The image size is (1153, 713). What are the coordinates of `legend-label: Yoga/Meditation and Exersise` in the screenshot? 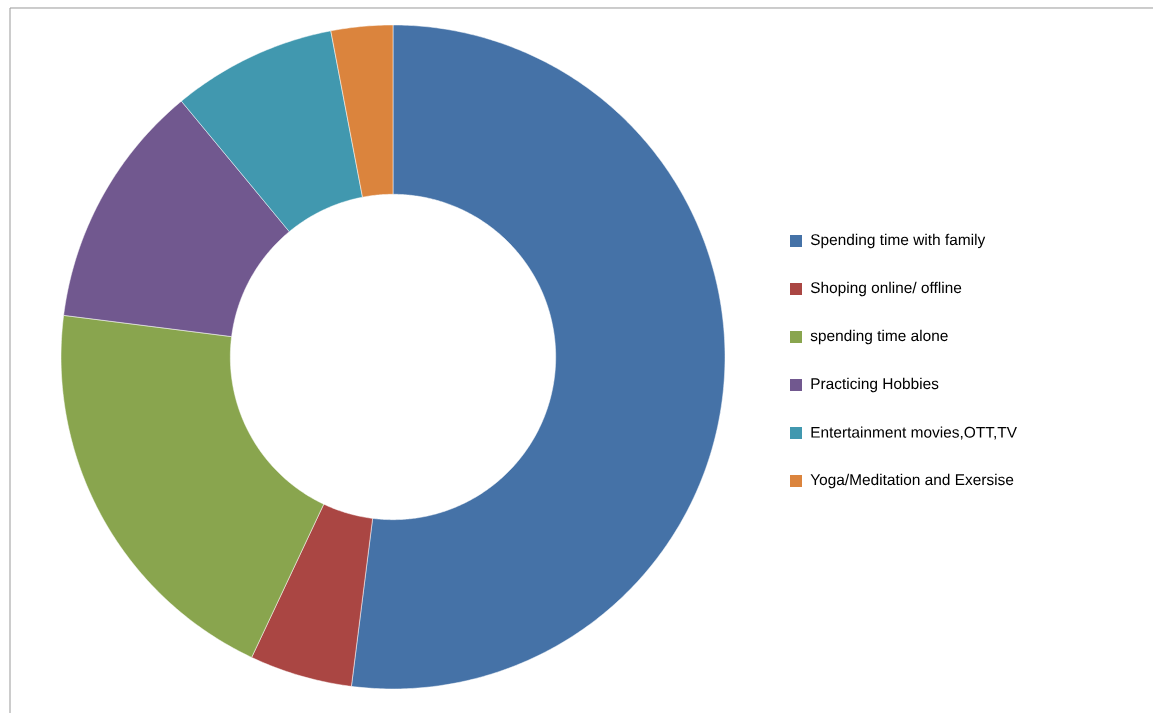 It's located at (912, 481).